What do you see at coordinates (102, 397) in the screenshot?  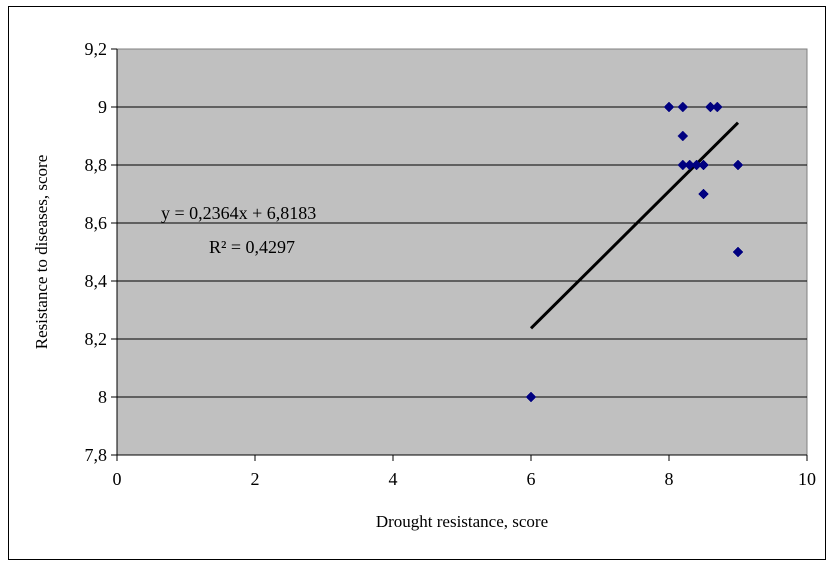 I see `y-tick-label: 8` at bounding box center [102, 397].